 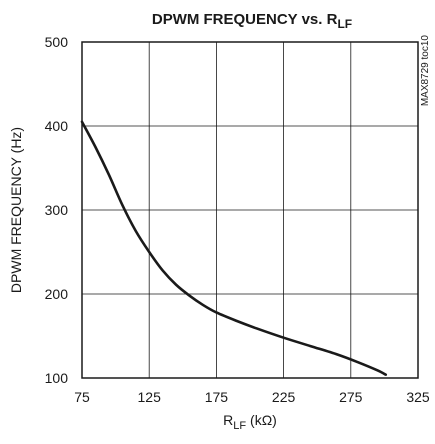 What do you see at coordinates (217, 397) in the screenshot?
I see `x-tick-label: 175` at bounding box center [217, 397].